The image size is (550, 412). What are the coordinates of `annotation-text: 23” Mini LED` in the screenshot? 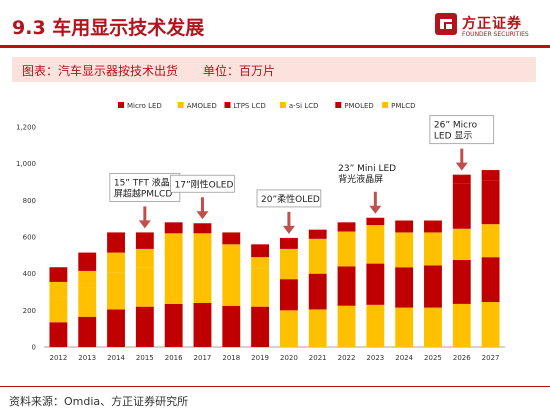 It's located at (367, 169).